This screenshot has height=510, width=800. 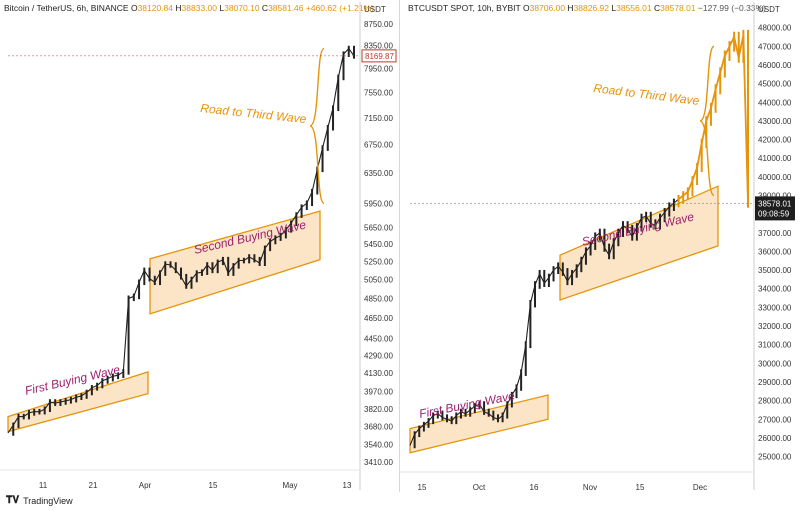 I want to click on y-tick-label: 28000.00, so click(x=775, y=401).